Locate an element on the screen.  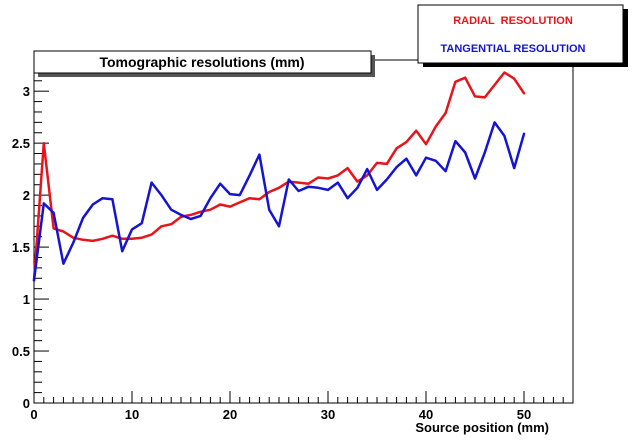
x-tick-label: 30 is located at coordinates (328, 414).